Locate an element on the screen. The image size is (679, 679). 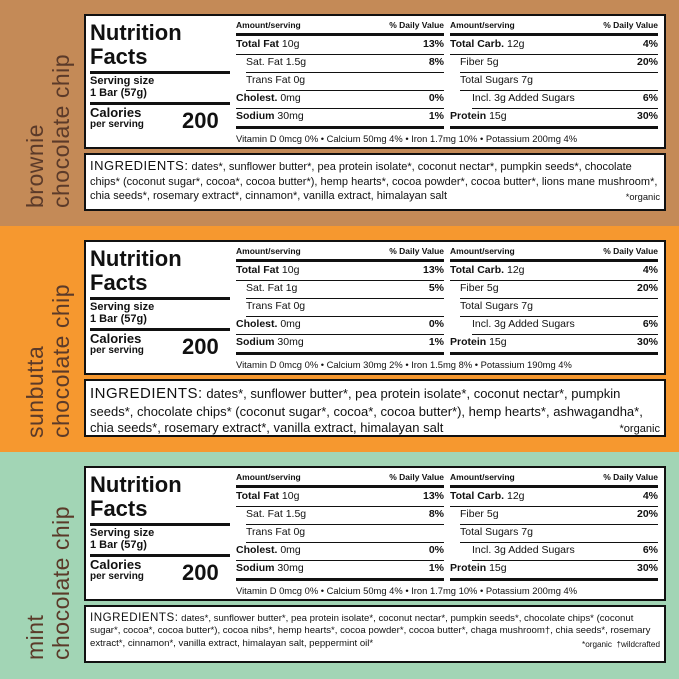
flavor-text: sunbutta is located at coordinates (35, 391).